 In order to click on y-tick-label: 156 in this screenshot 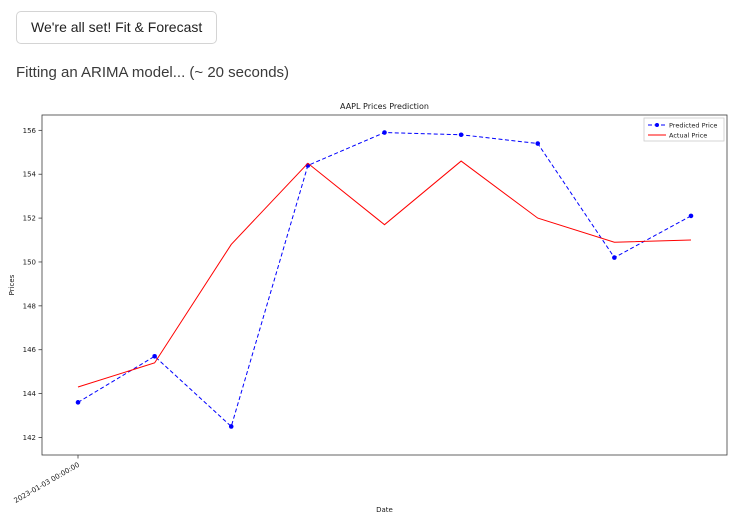, I will do `click(30, 131)`.